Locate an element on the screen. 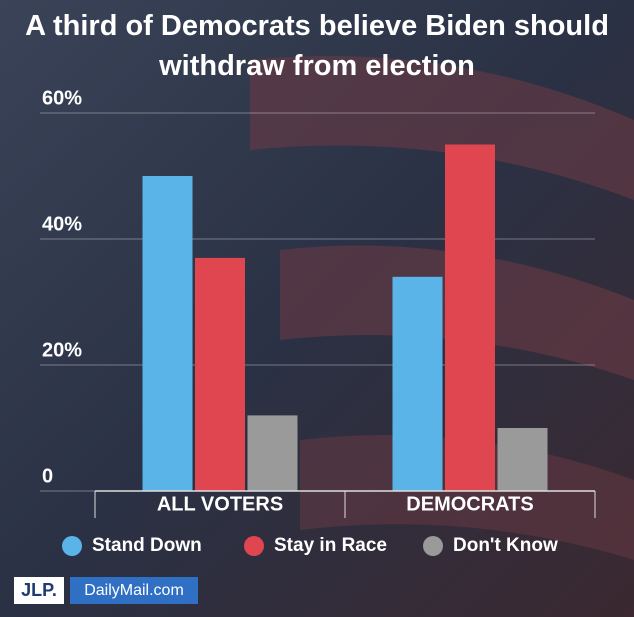  y-tick-label: 40% is located at coordinates (62, 224).